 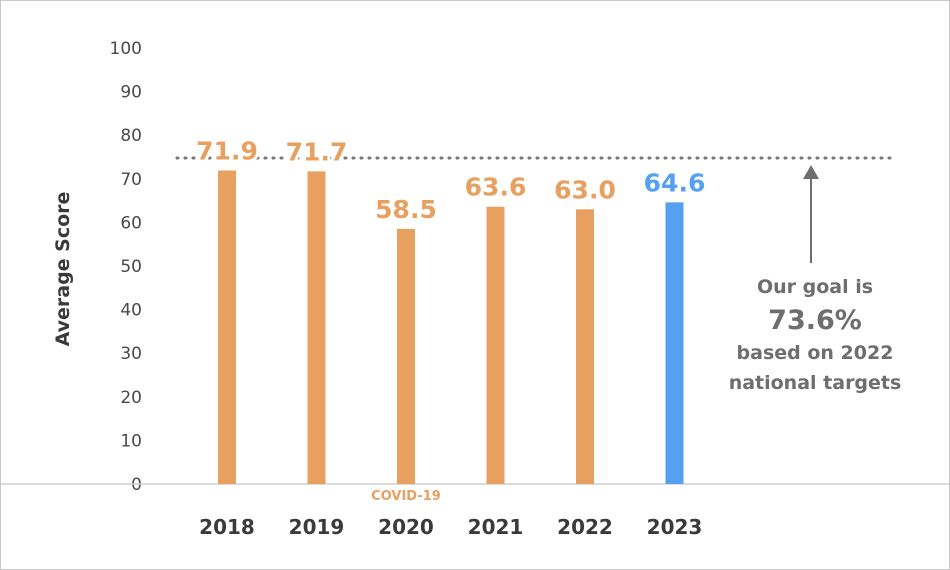 I want to click on y-tick-label: 50, so click(x=131, y=267).